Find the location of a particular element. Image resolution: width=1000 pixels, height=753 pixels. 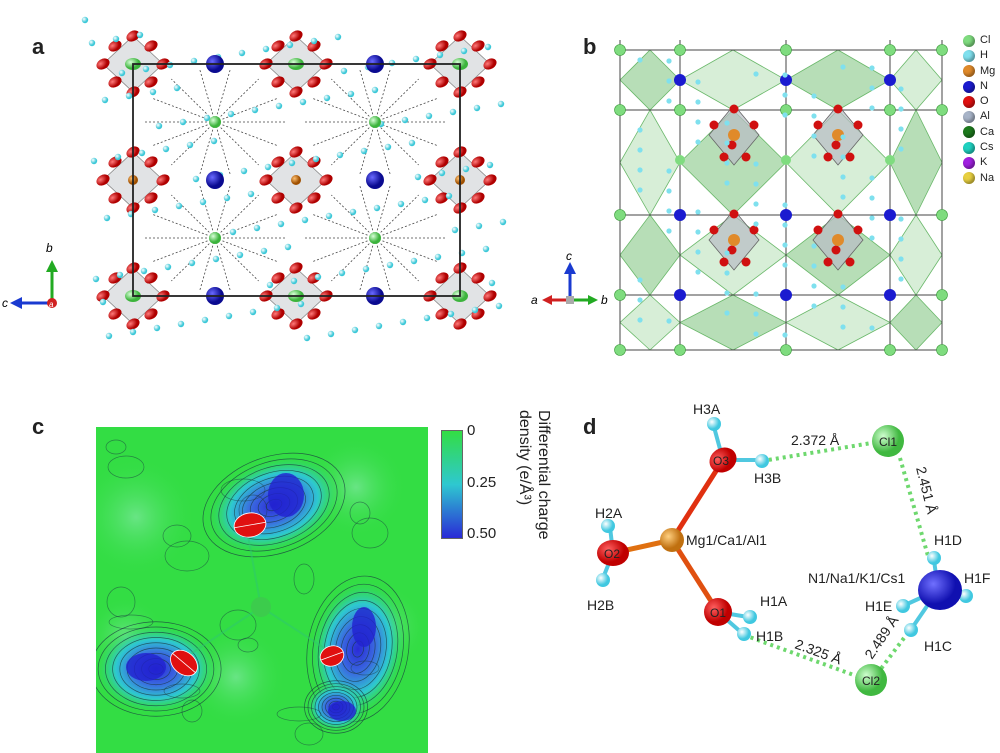

legend-label: Mg is located at coordinates (988, 70).